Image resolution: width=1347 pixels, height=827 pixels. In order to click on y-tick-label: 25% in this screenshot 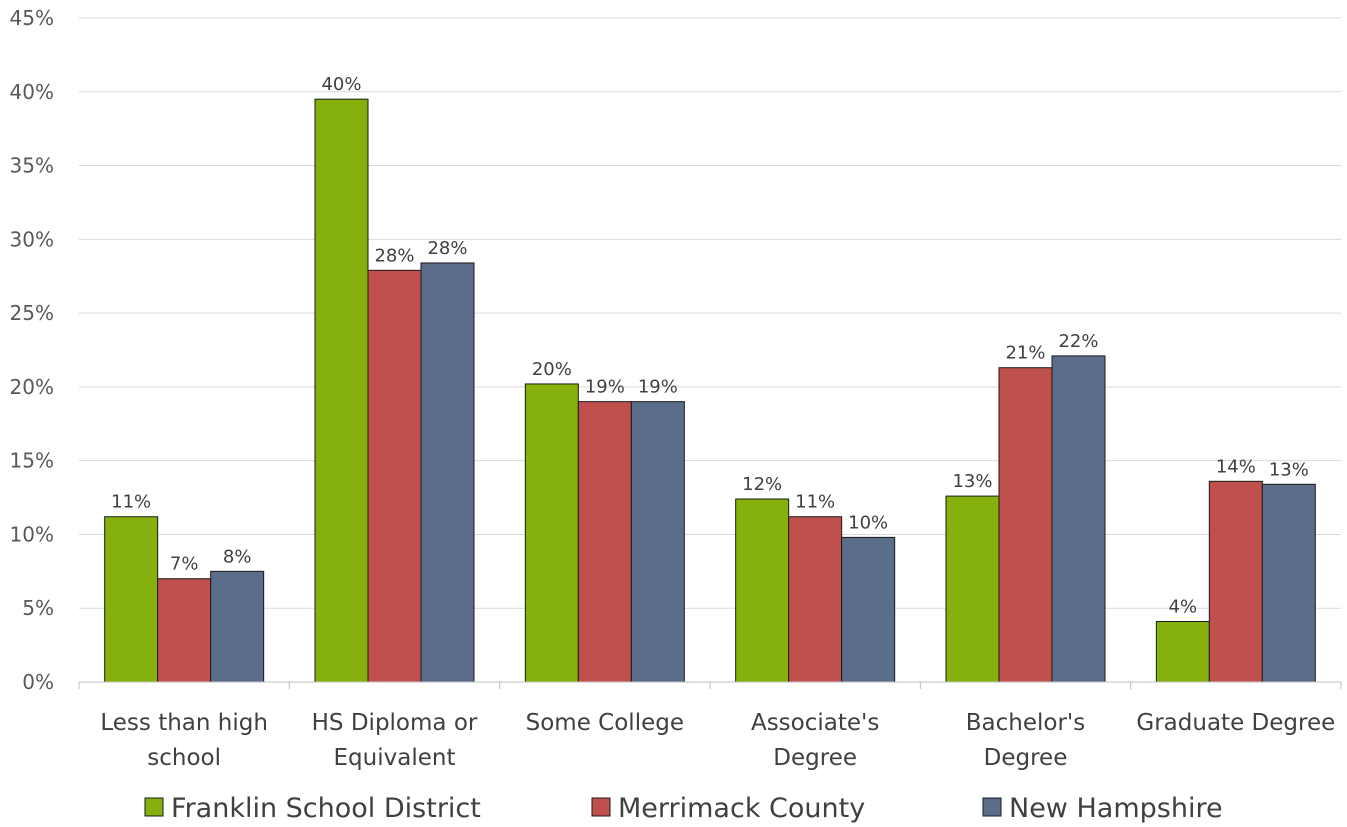, I will do `click(32, 313)`.